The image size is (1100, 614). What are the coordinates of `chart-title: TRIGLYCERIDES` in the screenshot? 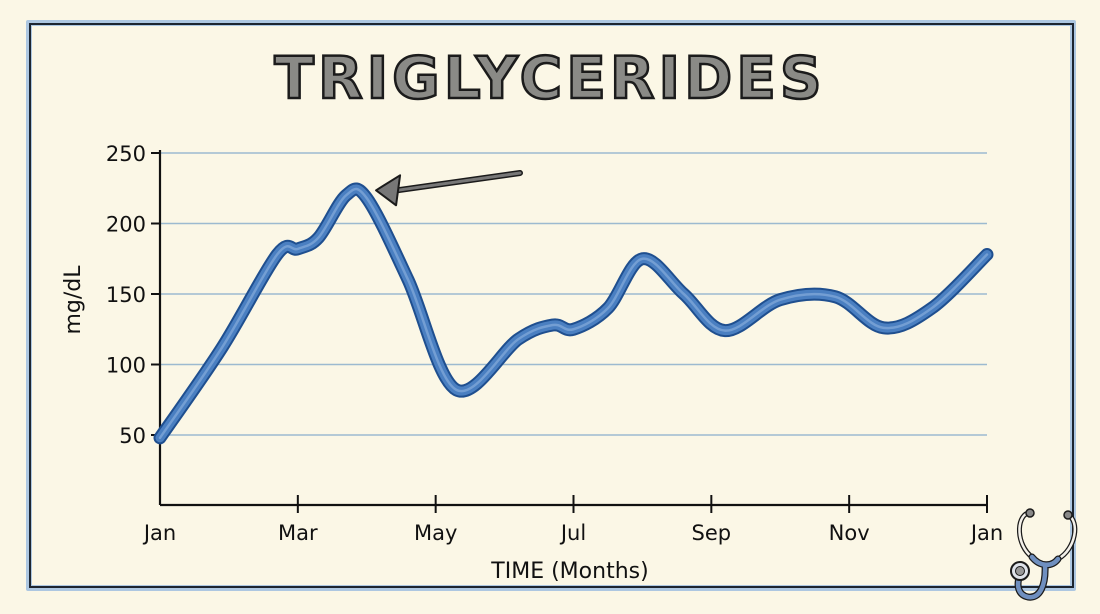 It's located at (549, 78).